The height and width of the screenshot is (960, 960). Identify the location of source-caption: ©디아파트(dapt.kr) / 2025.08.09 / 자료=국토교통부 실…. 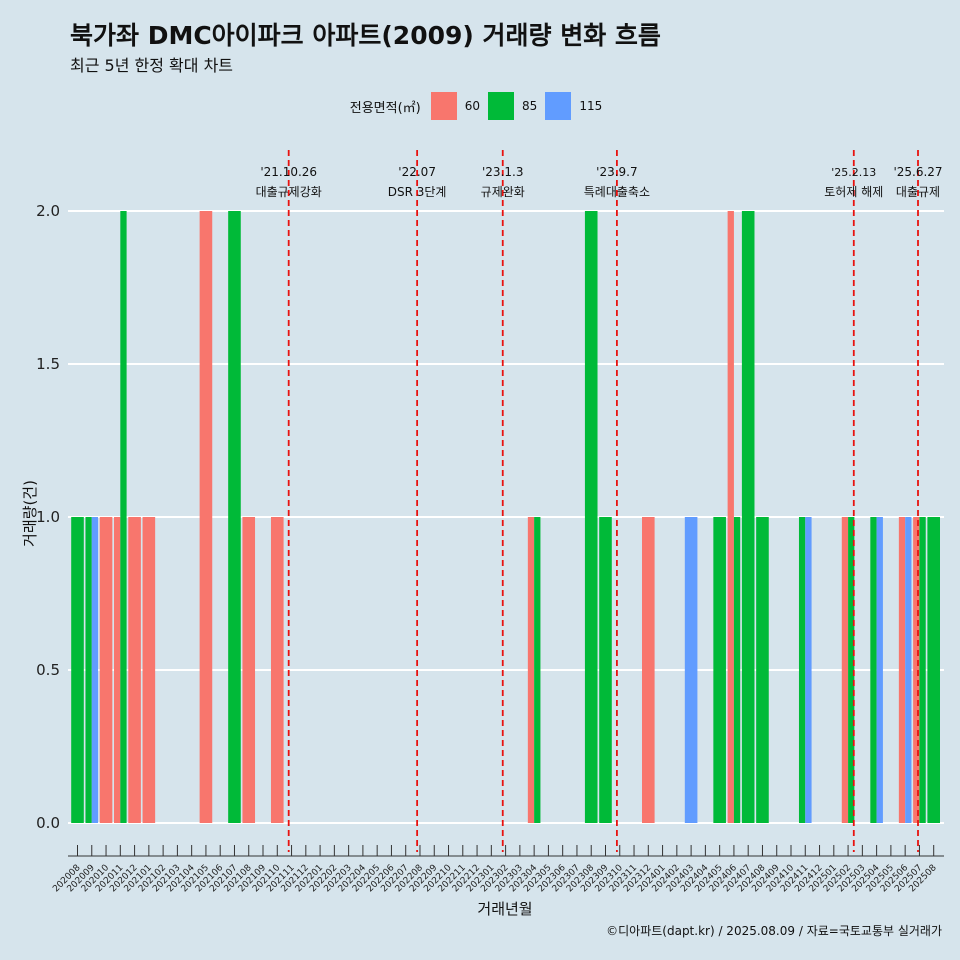
(774, 931).